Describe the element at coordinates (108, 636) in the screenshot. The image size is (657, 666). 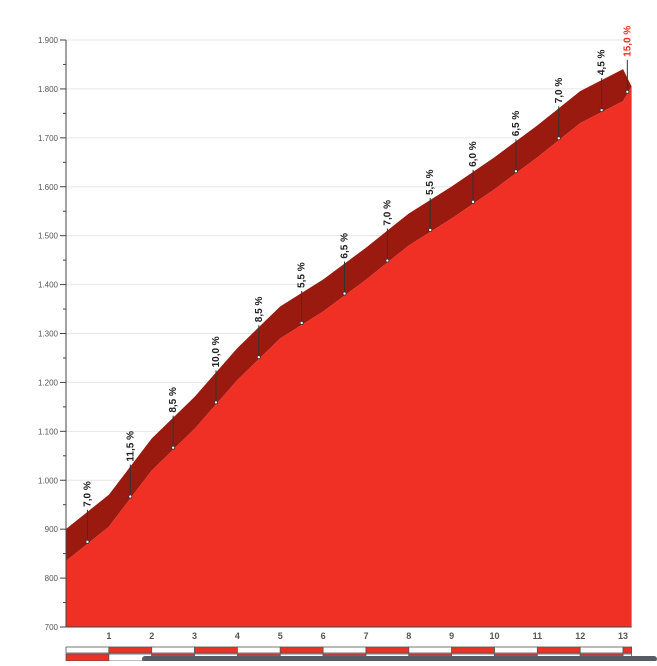
I see `x-tick-label: 1` at that location.